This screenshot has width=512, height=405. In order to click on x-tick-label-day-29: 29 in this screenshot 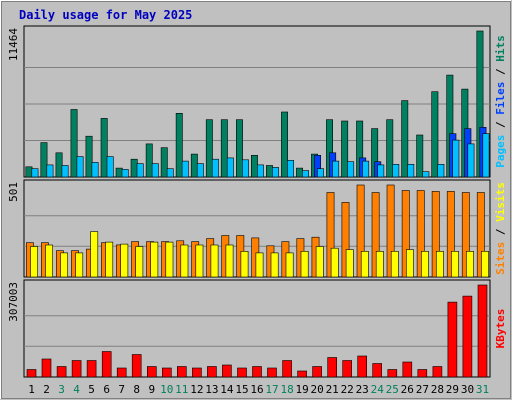, I will do `click(452, 389)`.